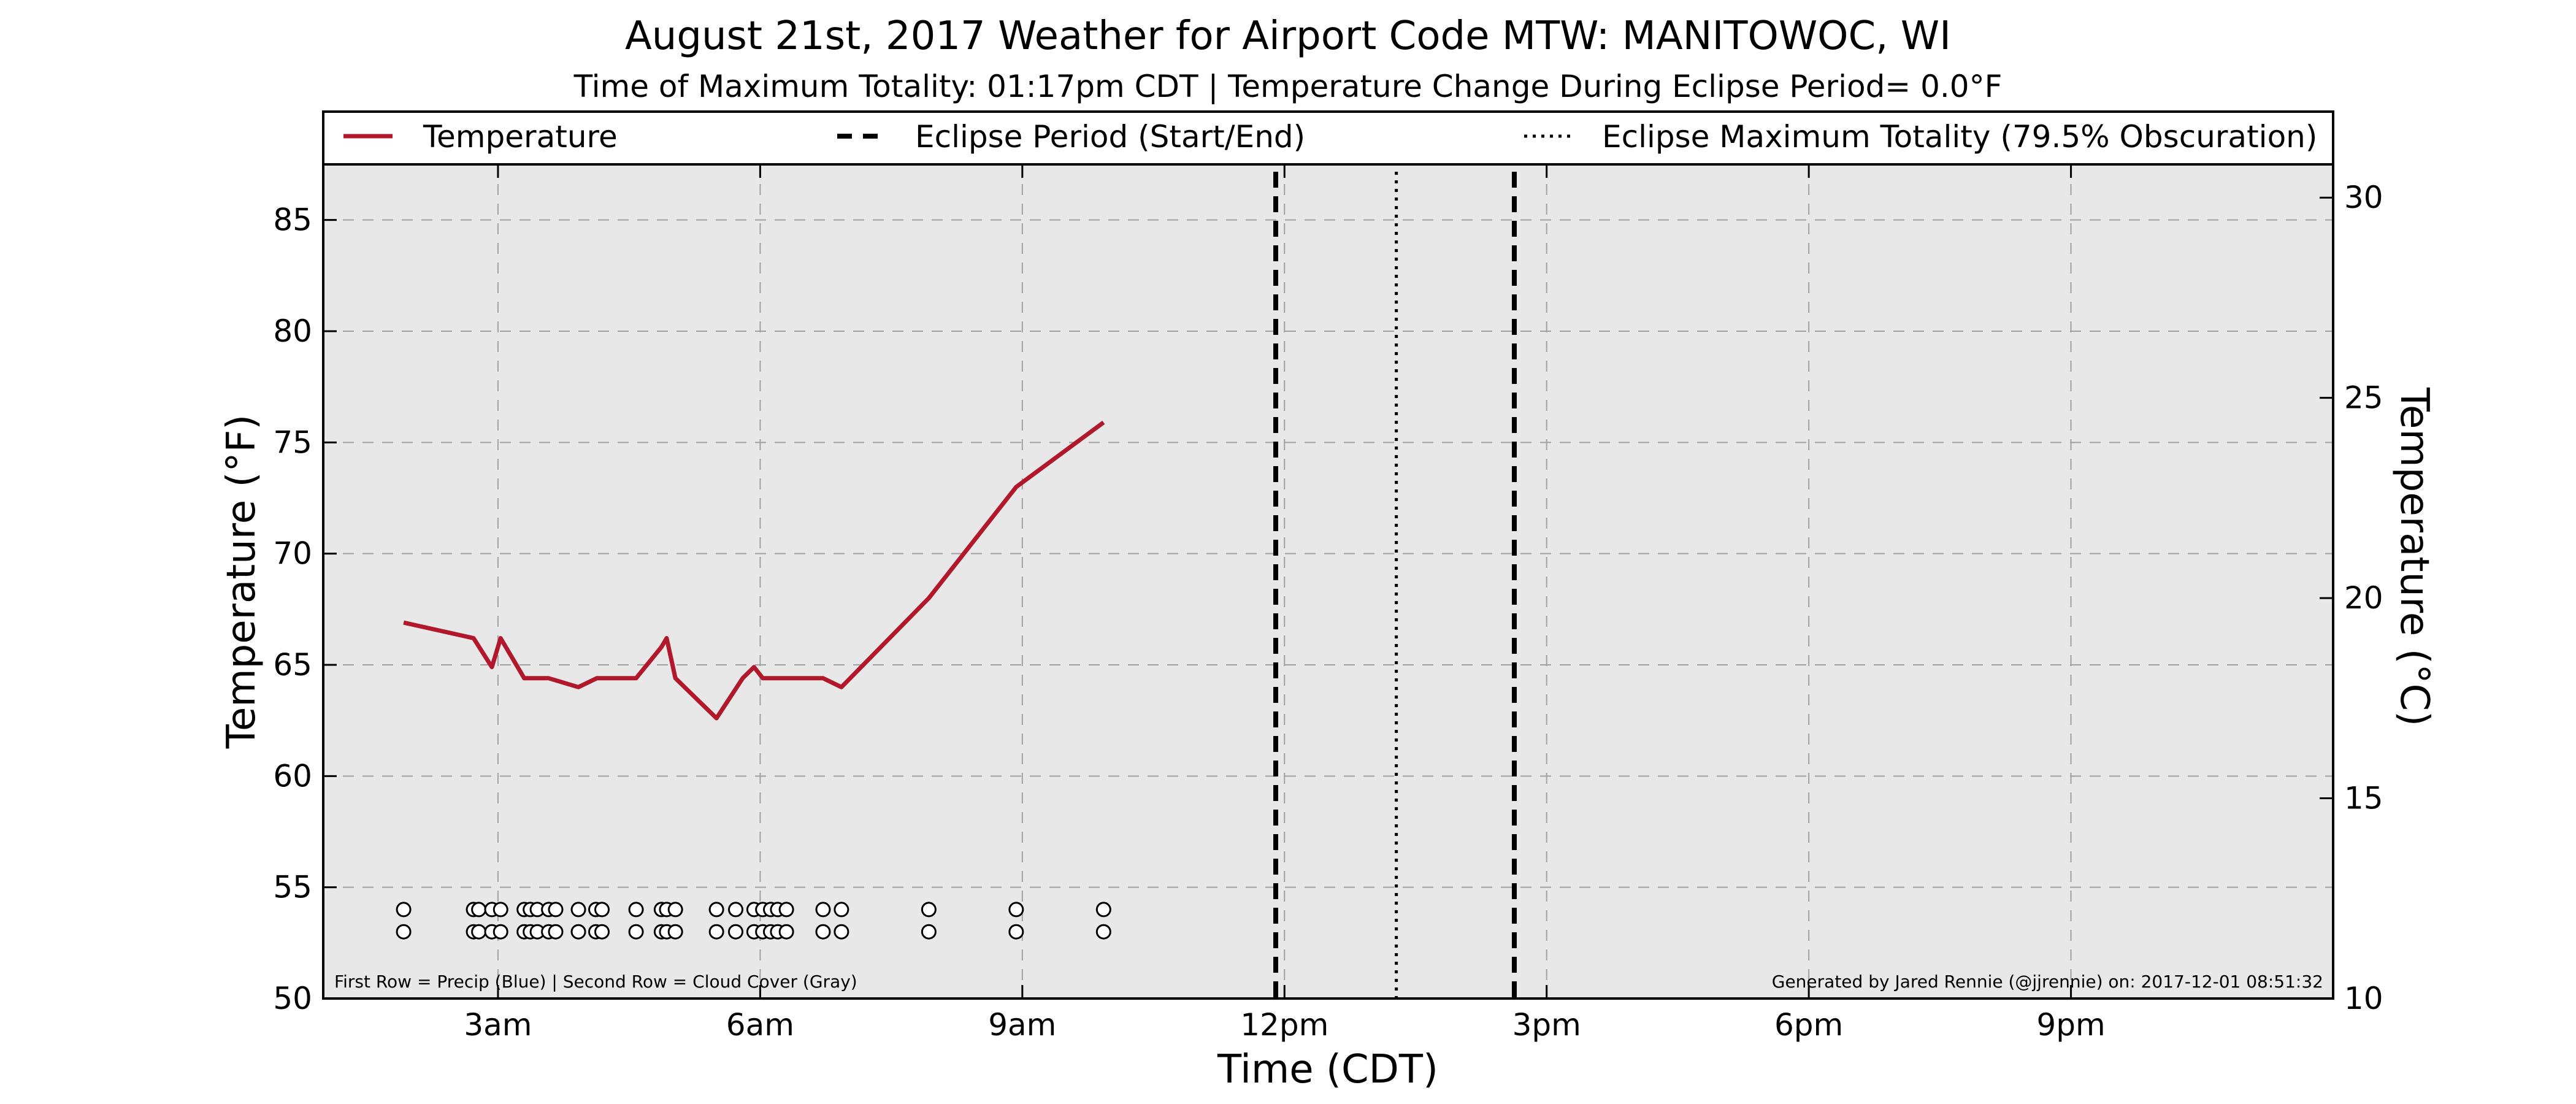 The width and height of the screenshot is (2576, 1104). I want to click on marker-layer, so click(753, 921).